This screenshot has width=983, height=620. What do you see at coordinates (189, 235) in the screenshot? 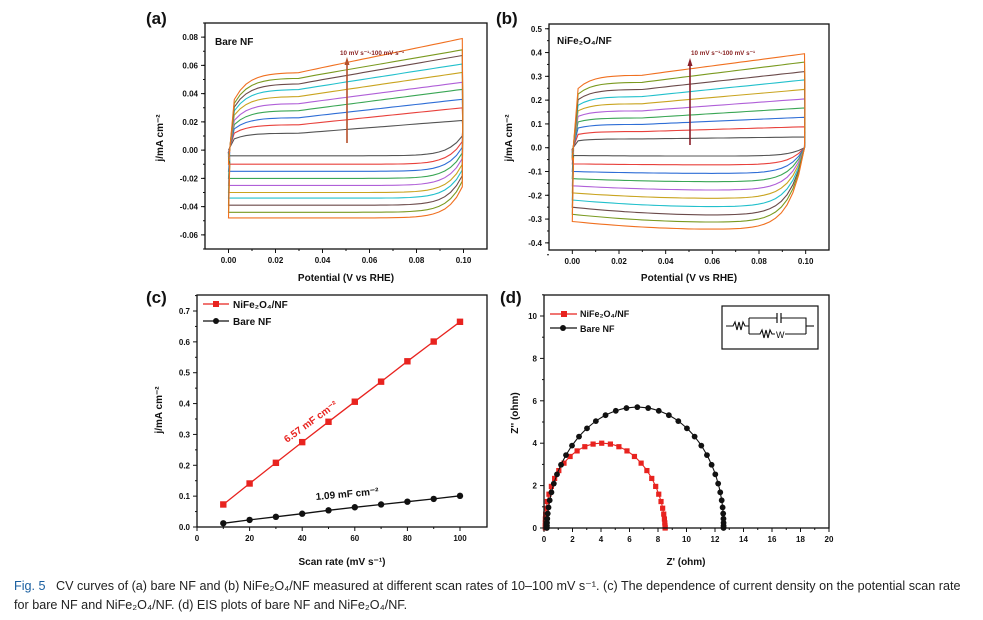
I see `y-tick-label: -0.06` at bounding box center [189, 235].